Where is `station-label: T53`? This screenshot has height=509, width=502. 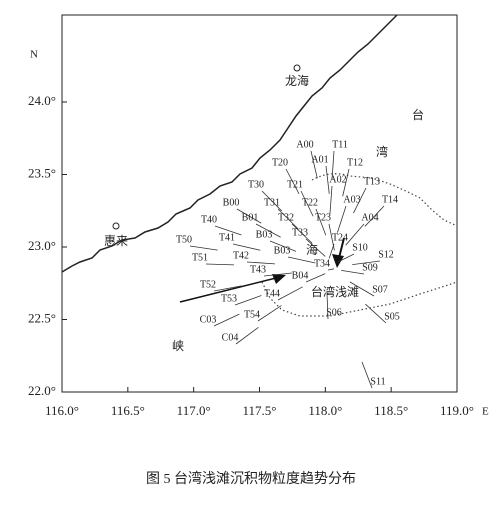
station-label: T53 is located at coordinates (229, 298).